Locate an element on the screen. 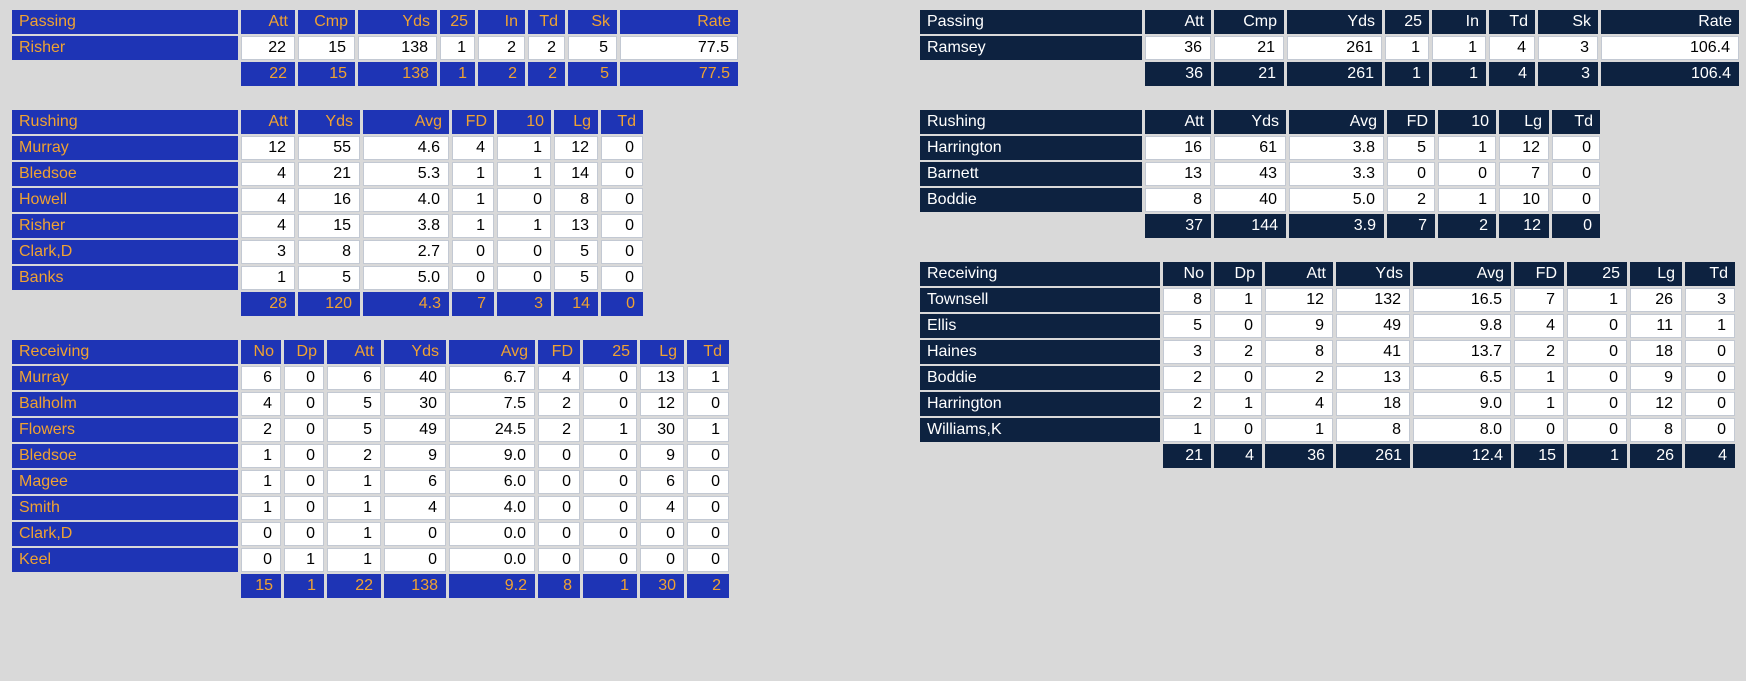 This screenshot has height=681, width=1746. total-value: 138 is located at coordinates (415, 586).